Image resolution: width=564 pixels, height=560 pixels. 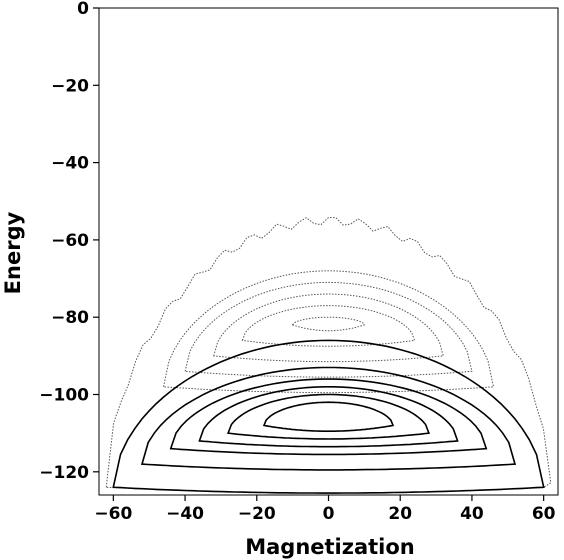 What do you see at coordinates (257, 514) in the screenshot?
I see `x-tick-label: −20` at bounding box center [257, 514].